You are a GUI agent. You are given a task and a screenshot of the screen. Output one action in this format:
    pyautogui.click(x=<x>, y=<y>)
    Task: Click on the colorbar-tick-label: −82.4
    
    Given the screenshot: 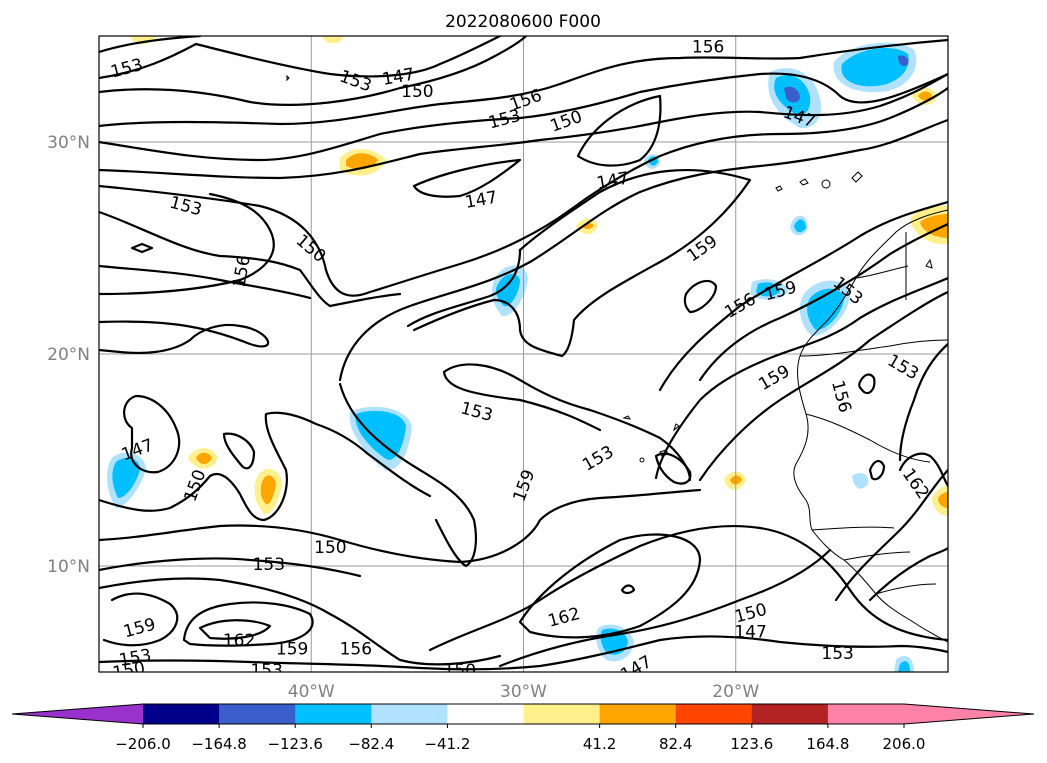 What is the action you would take?
    pyautogui.click(x=371, y=744)
    